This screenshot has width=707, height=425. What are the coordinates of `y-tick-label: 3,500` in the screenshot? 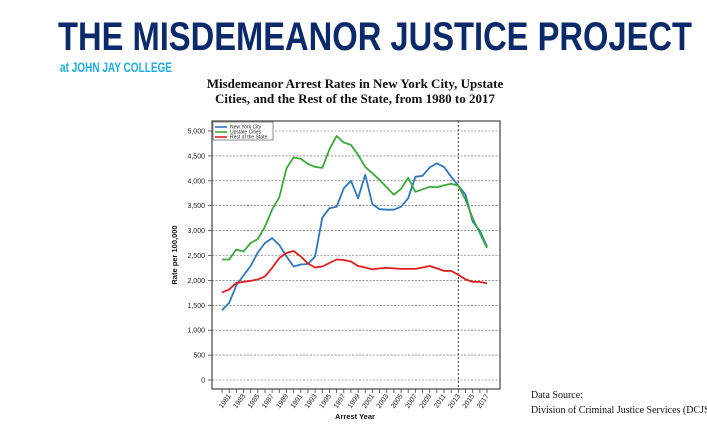 It's located at (196, 206).